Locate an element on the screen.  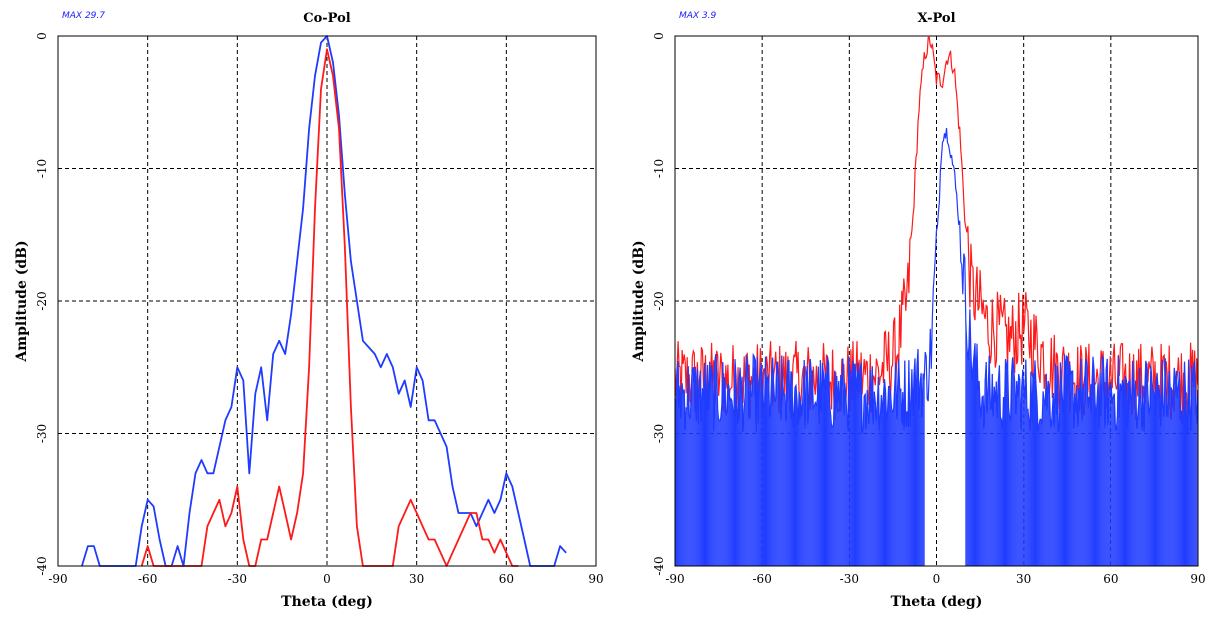
co-pol-x-tick-label: 30 is located at coordinates (416, 579).